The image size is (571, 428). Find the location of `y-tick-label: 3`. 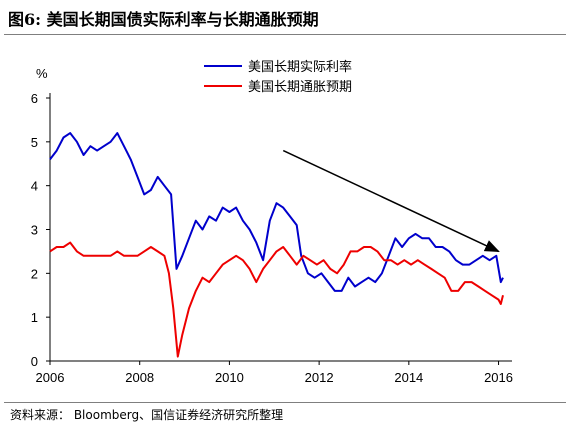

y-tick-label: 3 is located at coordinates (34, 230).